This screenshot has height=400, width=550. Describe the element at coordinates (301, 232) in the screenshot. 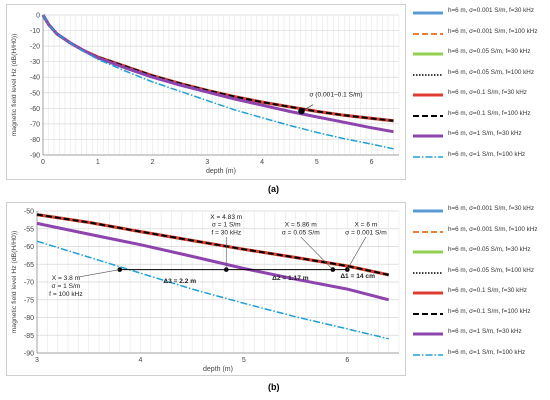

I see `annotation-label: σ = 0.05 S/m` at that location.